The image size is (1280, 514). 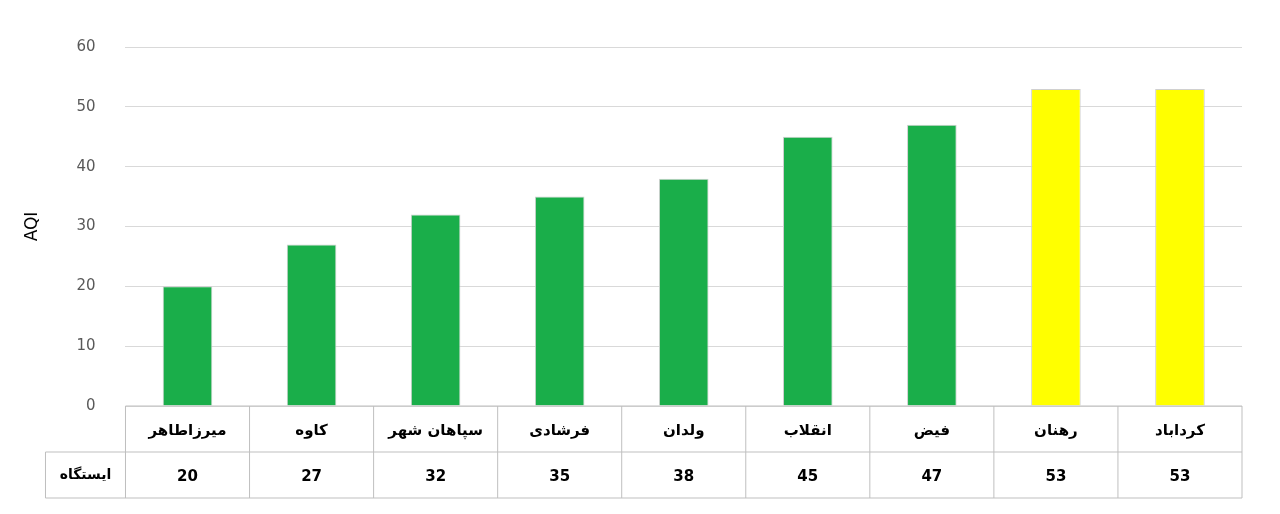 What do you see at coordinates (436, 475) in the screenshot?
I see `data-label: 32` at bounding box center [436, 475].